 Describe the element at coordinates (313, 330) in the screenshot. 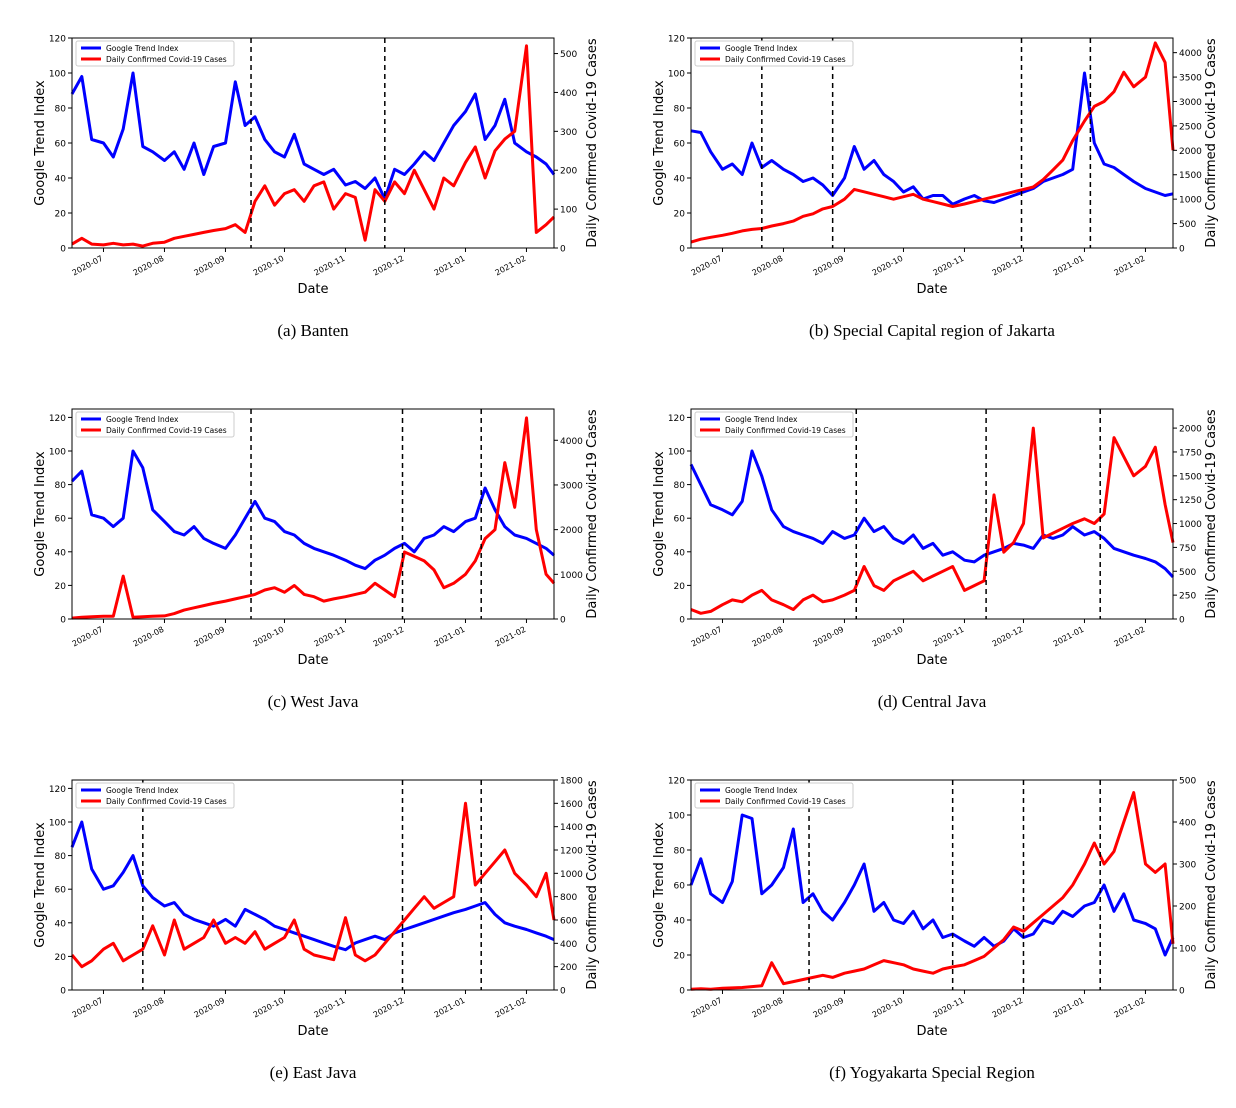

I see `panel-caption: (a) Banten` at that location.